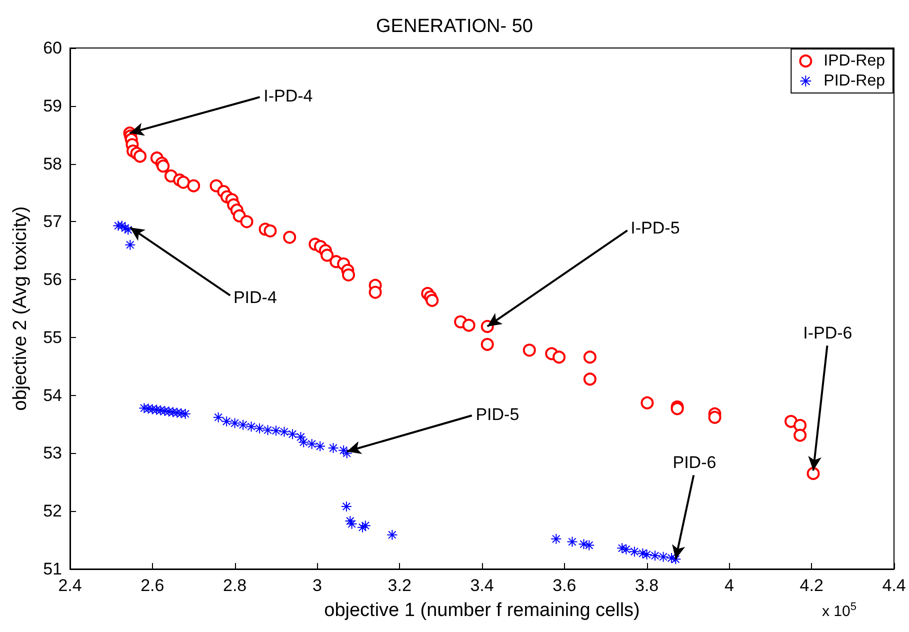  Describe the element at coordinates (255, 298) in the screenshot. I see `annotation: PID-4` at that location.